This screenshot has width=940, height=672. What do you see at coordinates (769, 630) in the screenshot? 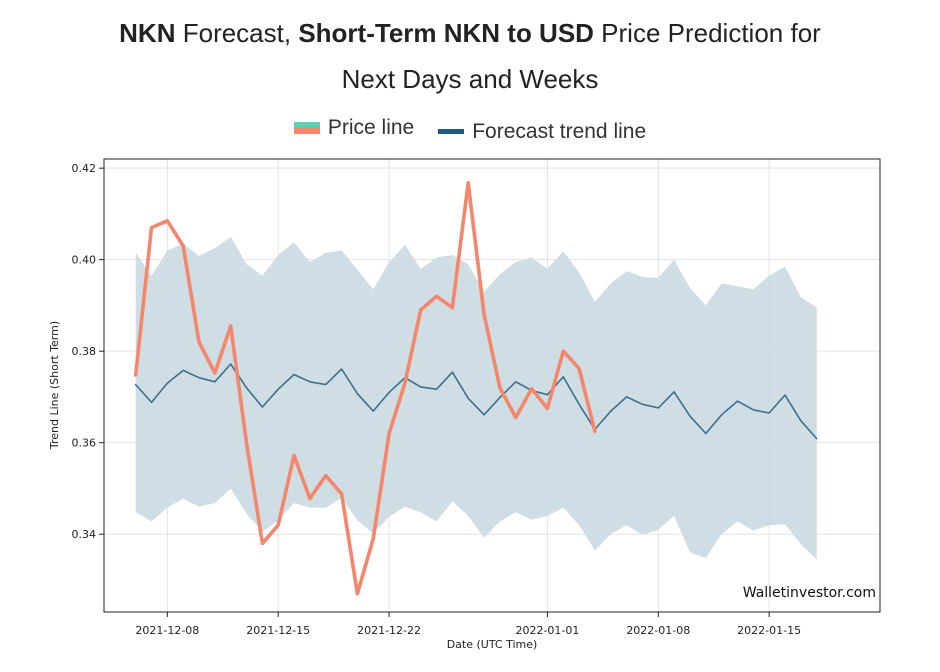
I see `x-tick-label: 2022-01-15` at bounding box center [769, 630].